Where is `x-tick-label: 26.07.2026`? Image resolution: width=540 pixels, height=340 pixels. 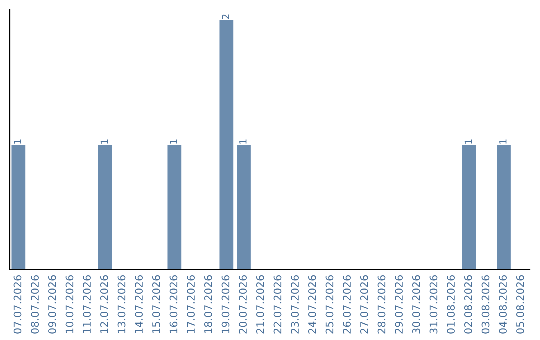
x-tick-label: 26.07.2026 is located at coordinates (347, 305).